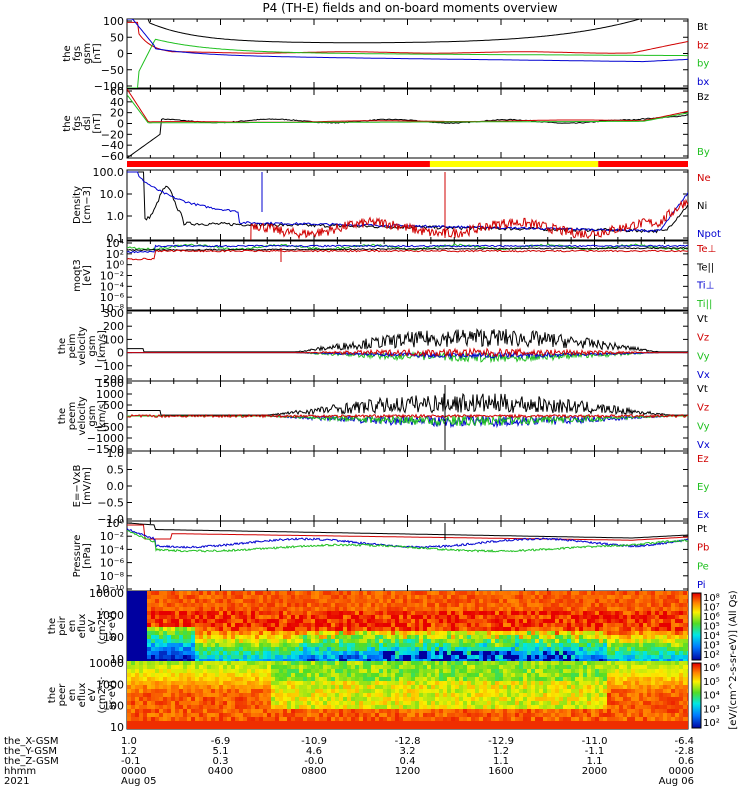 This screenshot has height=800, width=750. What do you see at coordinates (407, 530) in the screenshot?
I see `series-pt` at bounding box center [407, 530].